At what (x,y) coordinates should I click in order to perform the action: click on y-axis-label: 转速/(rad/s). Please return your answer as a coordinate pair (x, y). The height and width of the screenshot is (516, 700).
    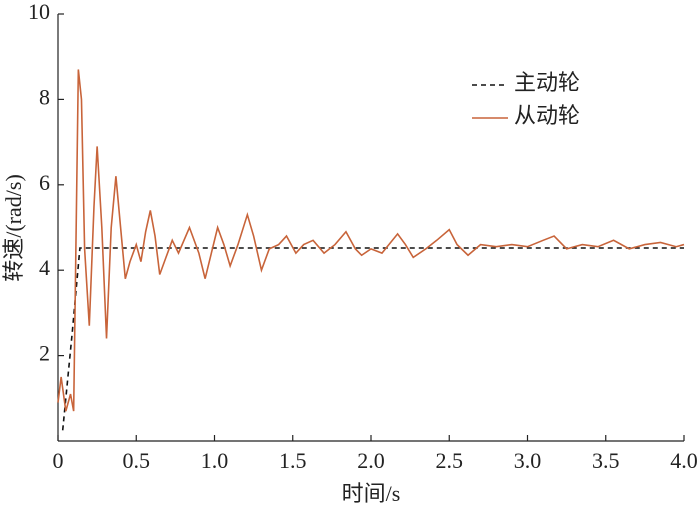
    Looking at the image, I should click on (13, 228).